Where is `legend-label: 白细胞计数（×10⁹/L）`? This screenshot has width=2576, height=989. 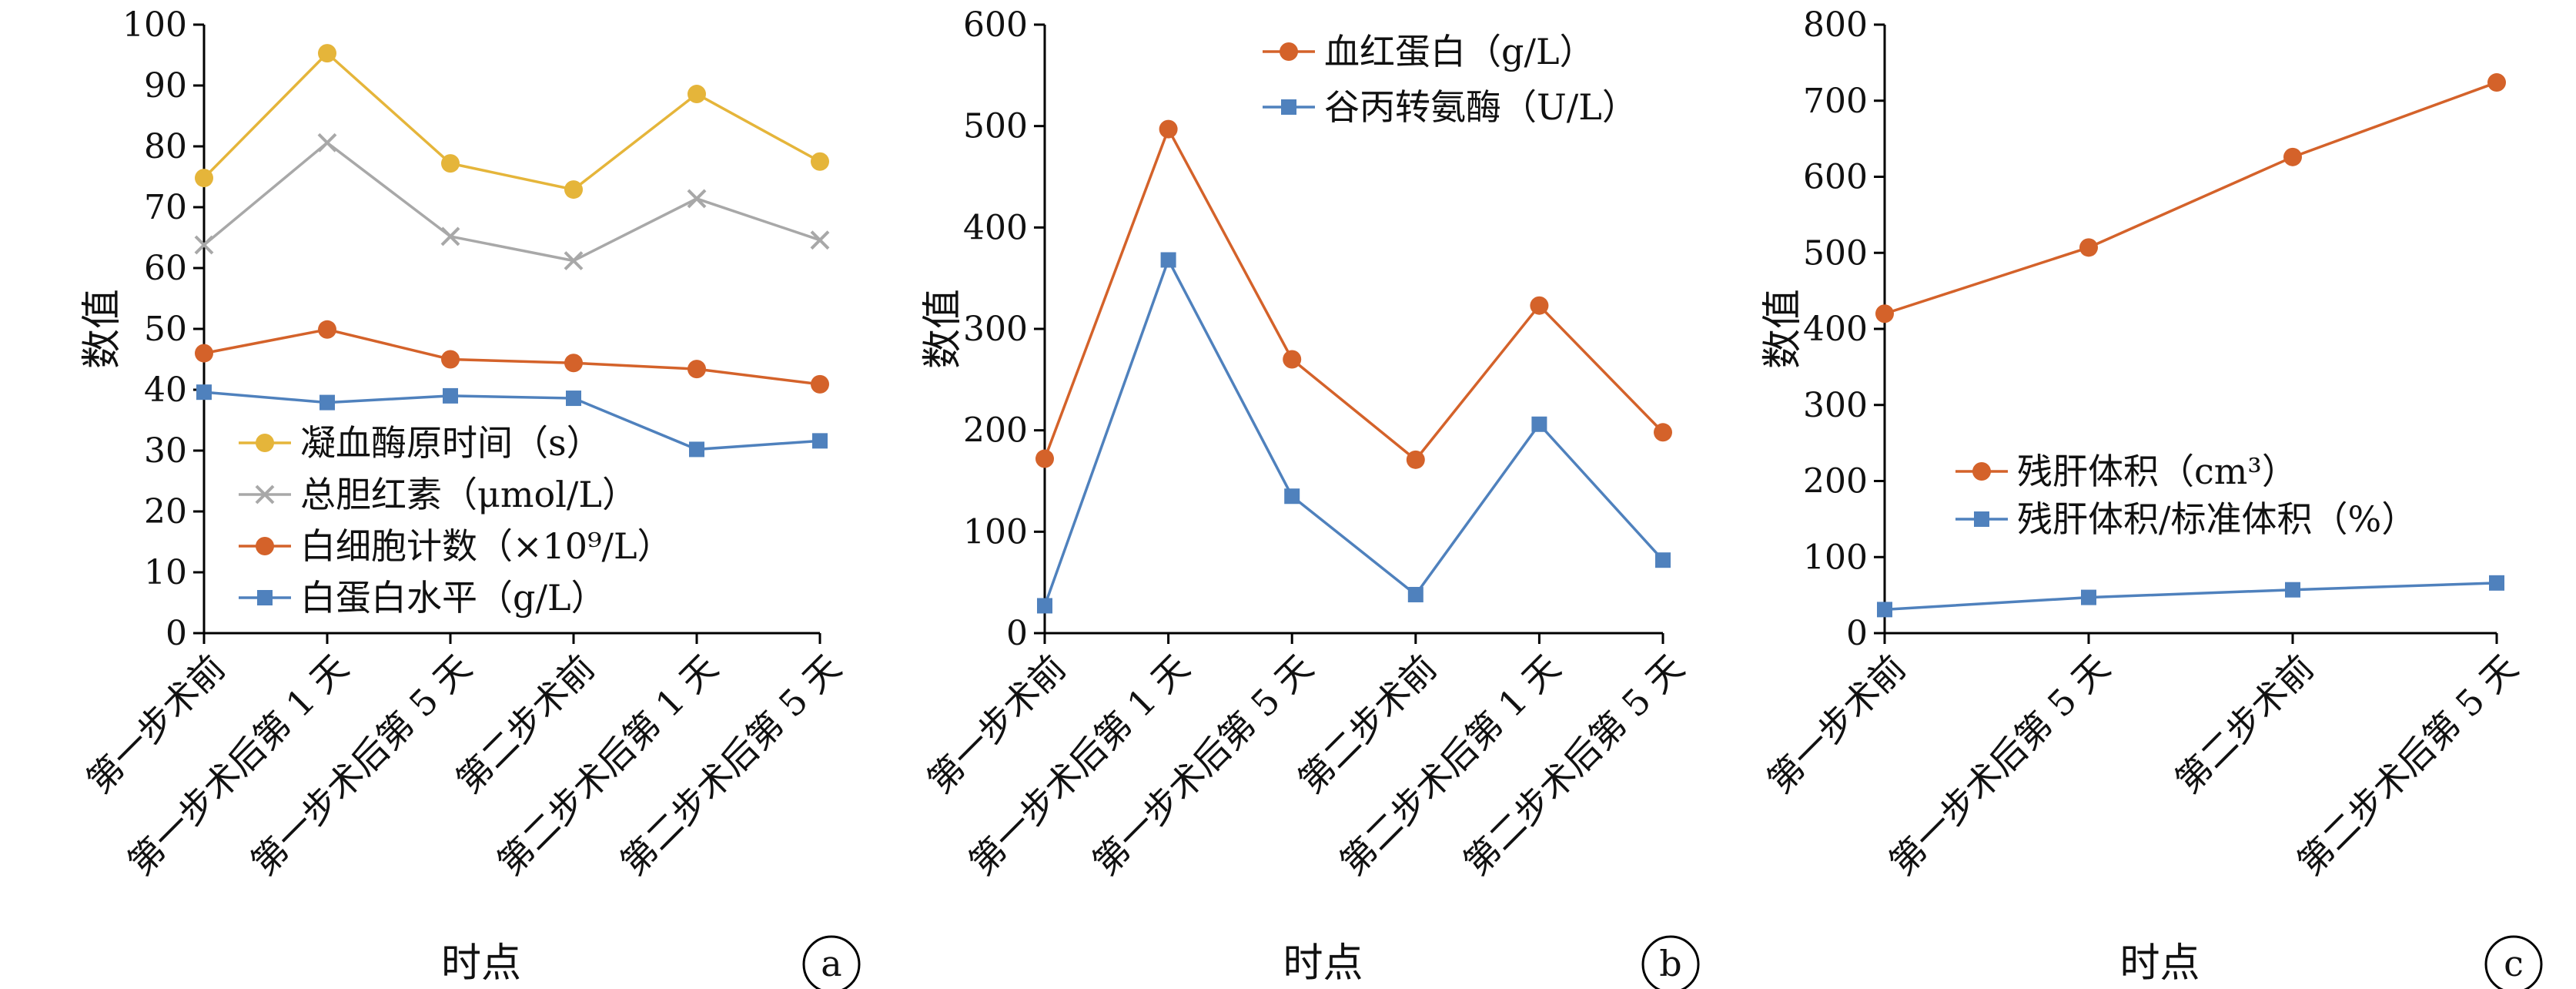 legend-label: 白细胞计数（×10⁹/L） is located at coordinates (487, 546).